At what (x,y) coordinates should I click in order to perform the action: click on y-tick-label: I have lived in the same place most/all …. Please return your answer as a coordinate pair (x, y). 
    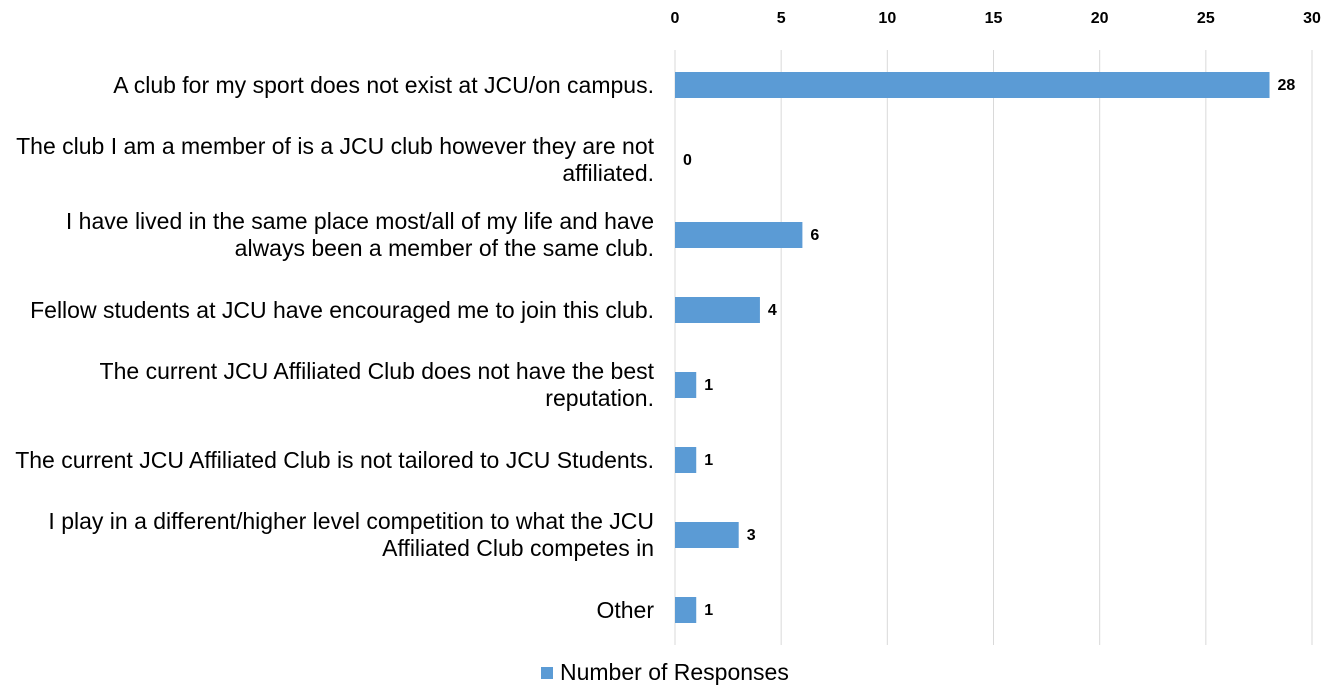
    Looking at the image, I should click on (359, 234).